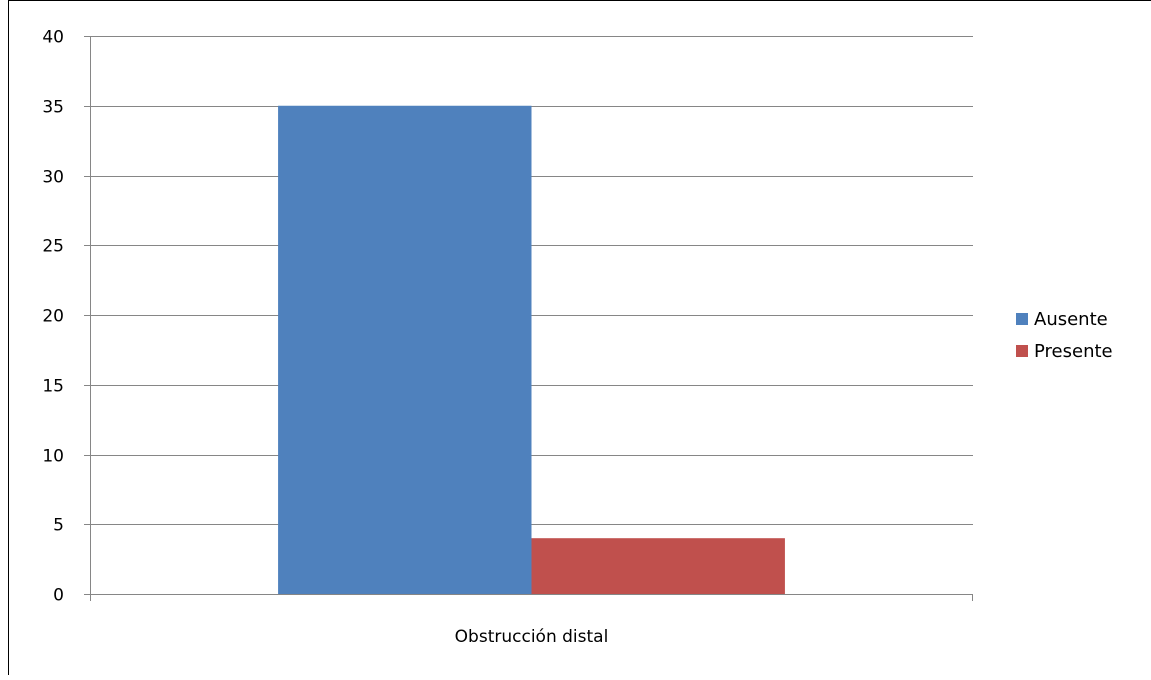 This screenshot has width=1151, height=680. What do you see at coordinates (53, 317) in the screenshot?
I see `y-tick-label-20: 20` at bounding box center [53, 317].